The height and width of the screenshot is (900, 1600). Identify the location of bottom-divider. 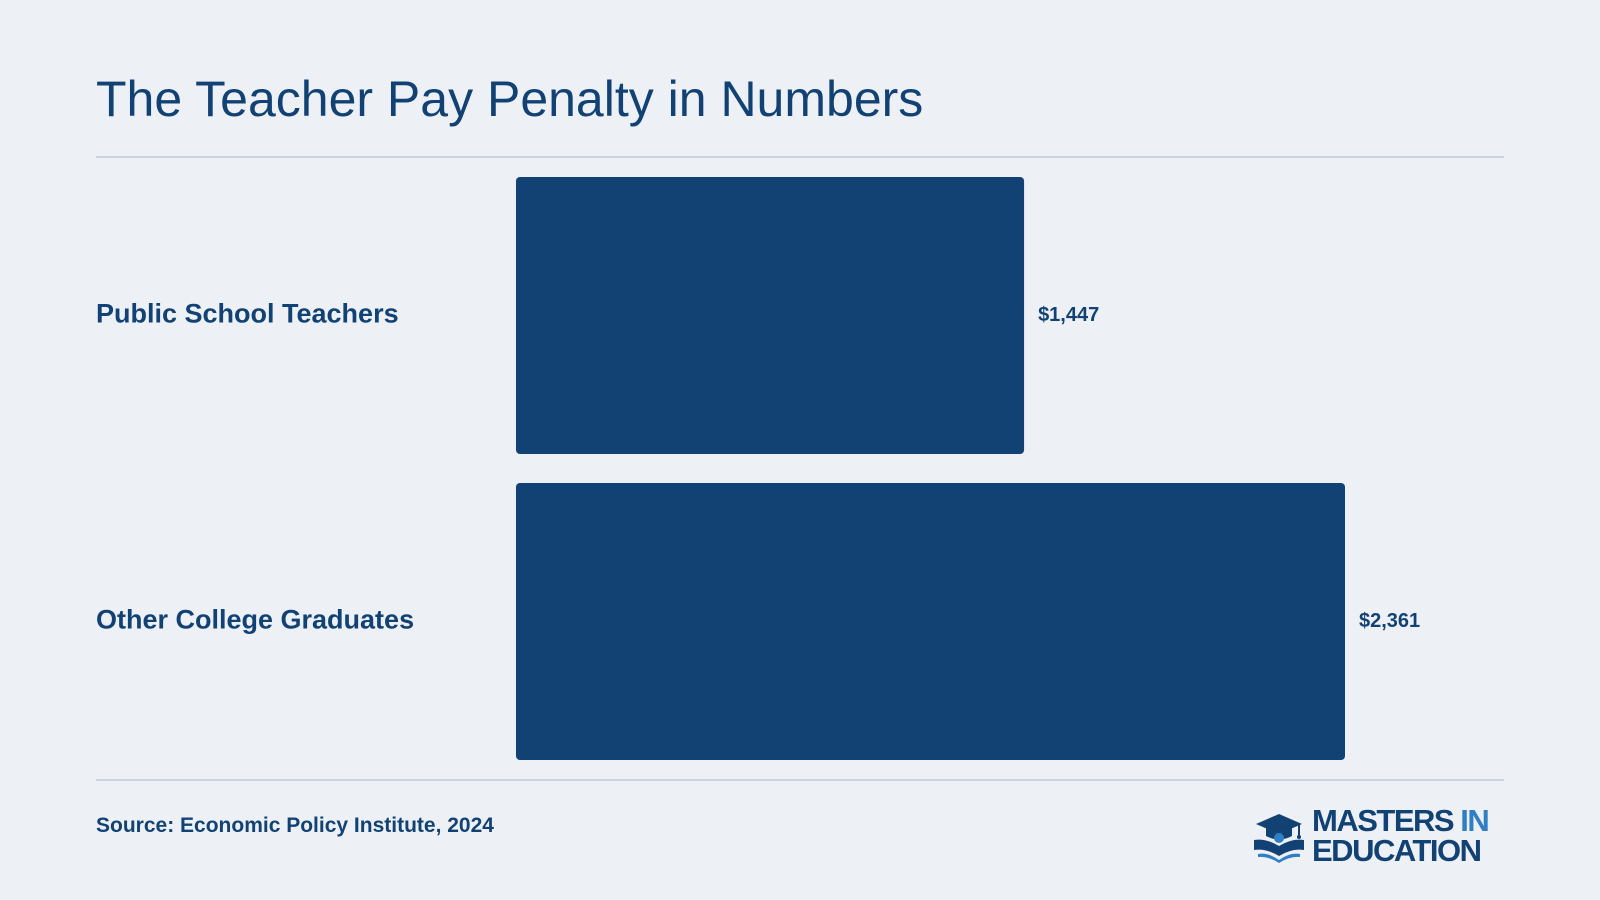
(800, 780).